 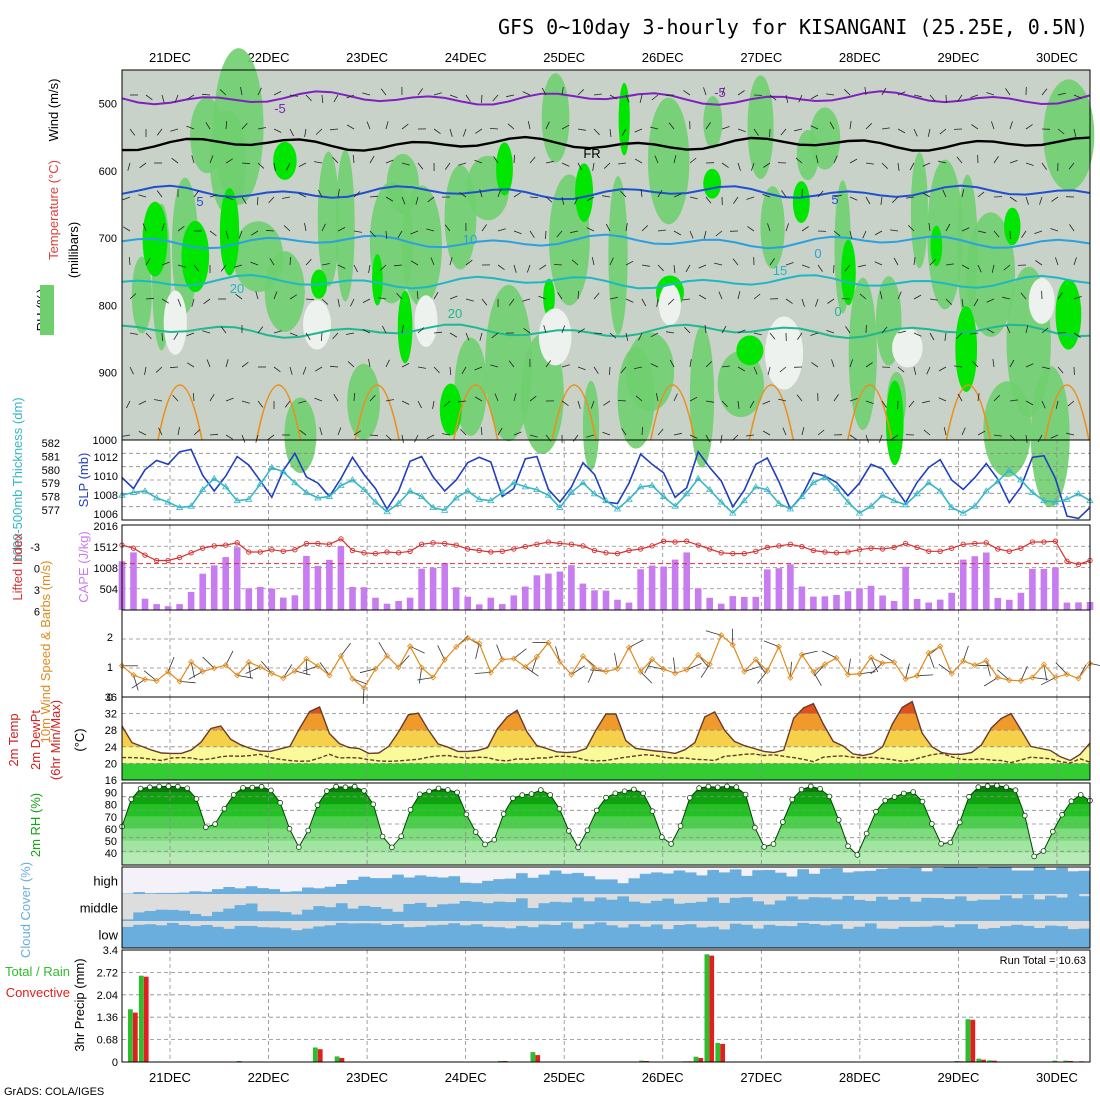 What do you see at coordinates (51, 498) in the screenshot?
I see `thickness-tick: 578` at bounding box center [51, 498].